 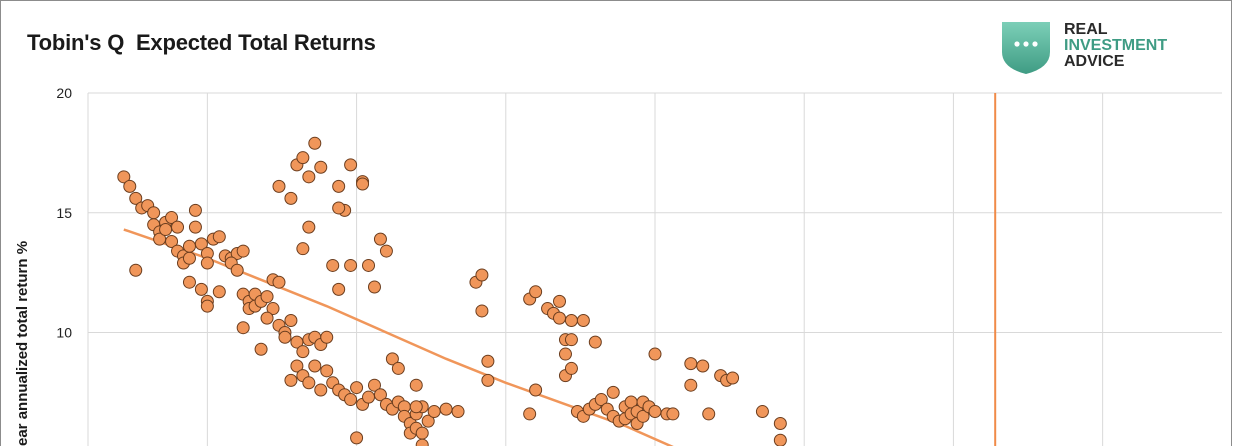 What do you see at coordinates (1116, 45) in the screenshot?
I see `logo-wordmark: REAL INVESTMENT ADVICE` at bounding box center [1116, 45].